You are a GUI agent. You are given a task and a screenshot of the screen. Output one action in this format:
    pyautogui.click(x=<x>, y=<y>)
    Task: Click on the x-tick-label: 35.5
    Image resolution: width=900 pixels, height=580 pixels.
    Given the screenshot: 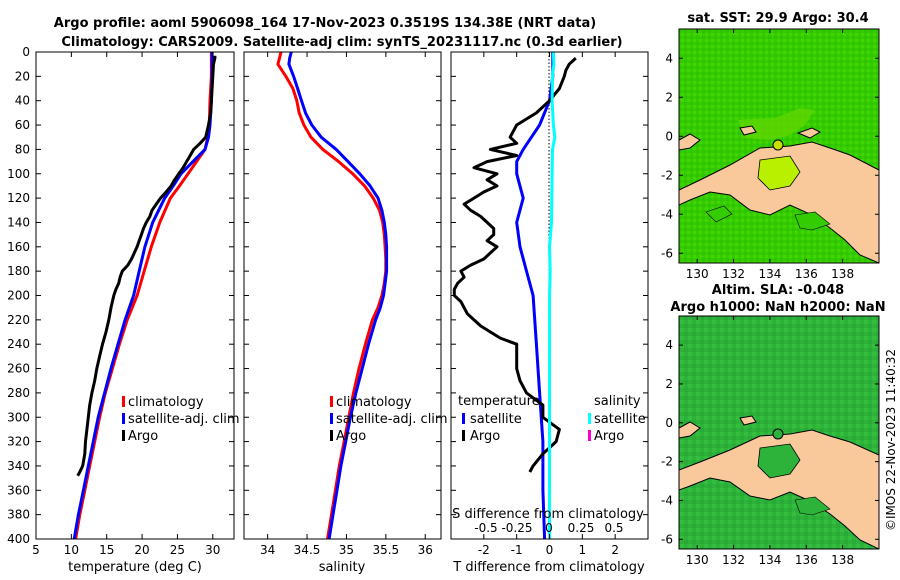 What is the action you would take?
    pyautogui.click(x=385, y=550)
    